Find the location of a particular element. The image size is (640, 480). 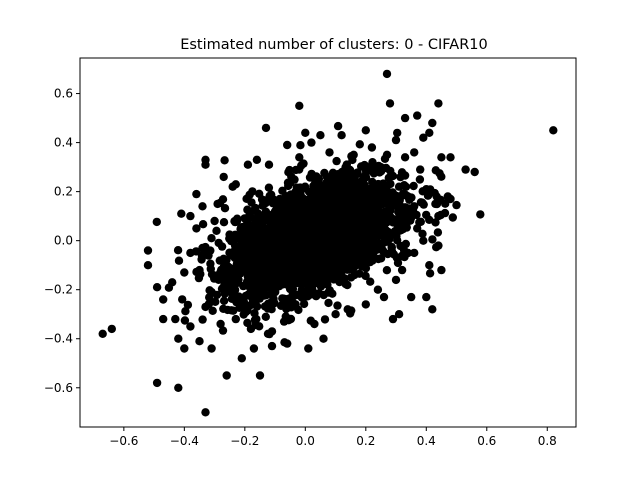

y-tick-label: 0.6 is located at coordinates (63, 94).